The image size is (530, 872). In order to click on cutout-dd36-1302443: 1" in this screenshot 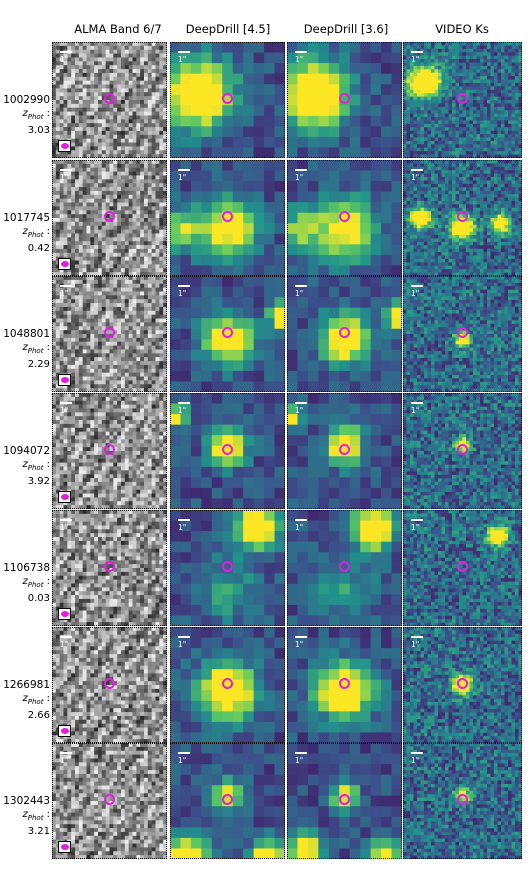, I will do `click(344, 801)`.